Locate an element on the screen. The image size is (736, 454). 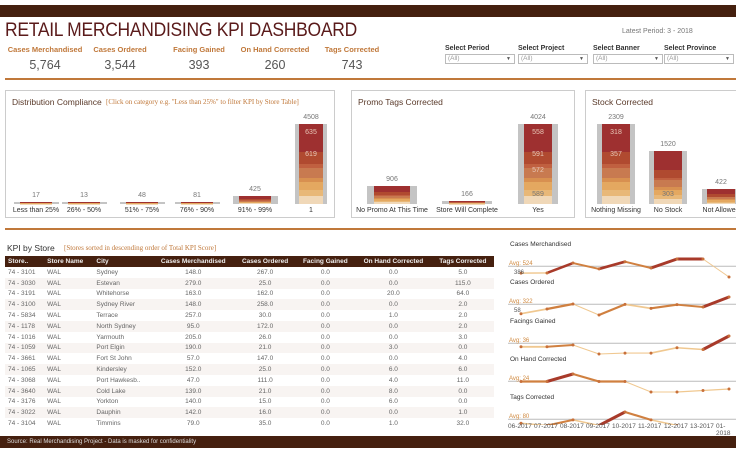
segment-label: 318 is located at coordinates (616, 132).